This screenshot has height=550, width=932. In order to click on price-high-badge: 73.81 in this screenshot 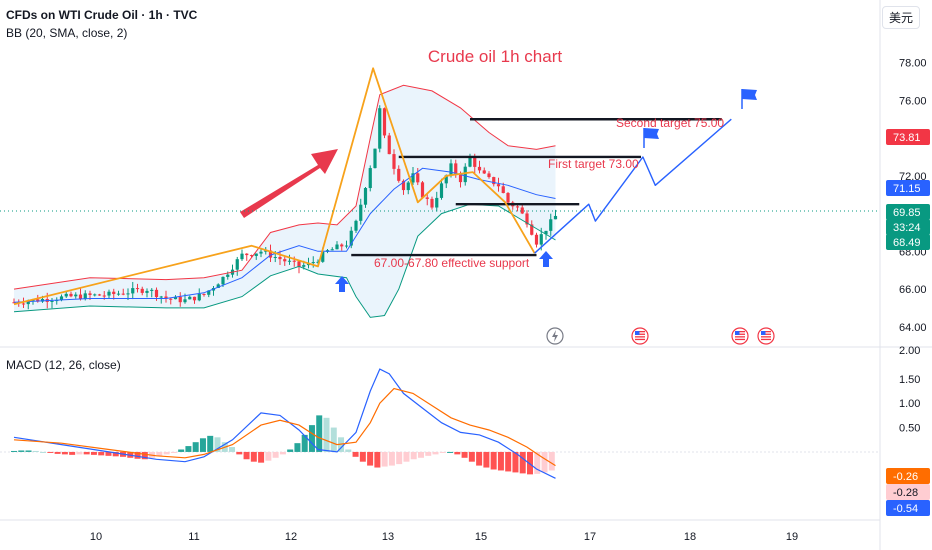, I will do `click(908, 137)`.